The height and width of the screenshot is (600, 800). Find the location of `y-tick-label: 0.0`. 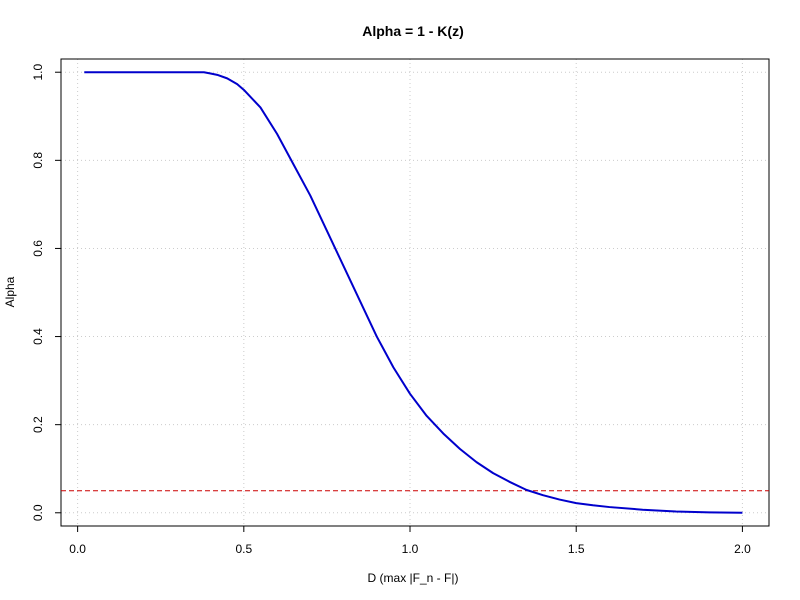

y-tick-label: 0.0 is located at coordinates (38, 512).